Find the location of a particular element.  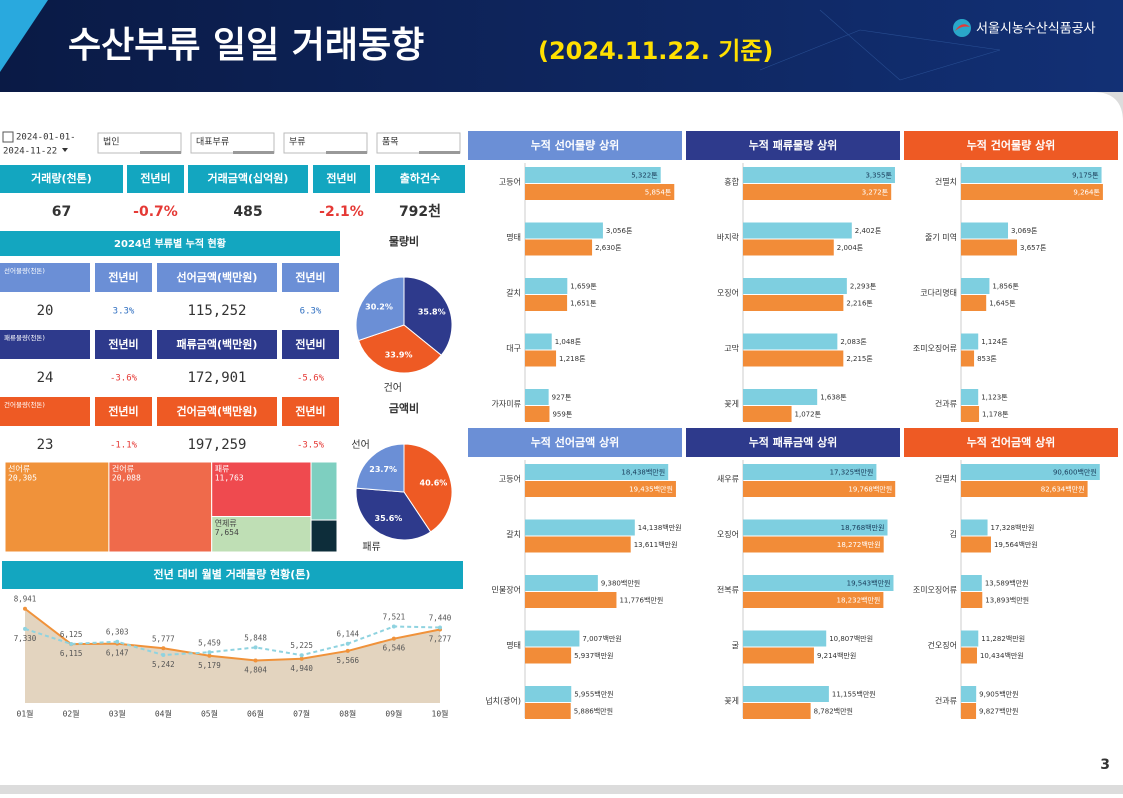

cum-header-label: 패류금액(백만원) is located at coordinates (217, 344).